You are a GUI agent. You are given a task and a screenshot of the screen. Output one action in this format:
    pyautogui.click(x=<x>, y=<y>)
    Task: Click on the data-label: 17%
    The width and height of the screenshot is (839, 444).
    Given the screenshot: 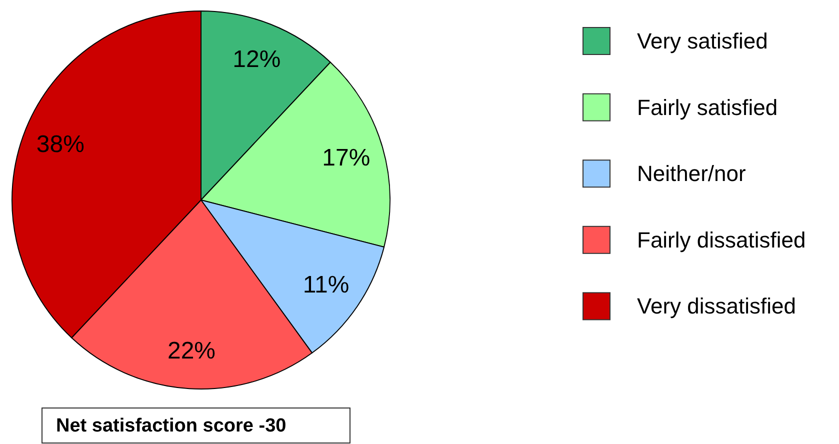 What is the action you would take?
    pyautogui.click(x=346, y=158)
    